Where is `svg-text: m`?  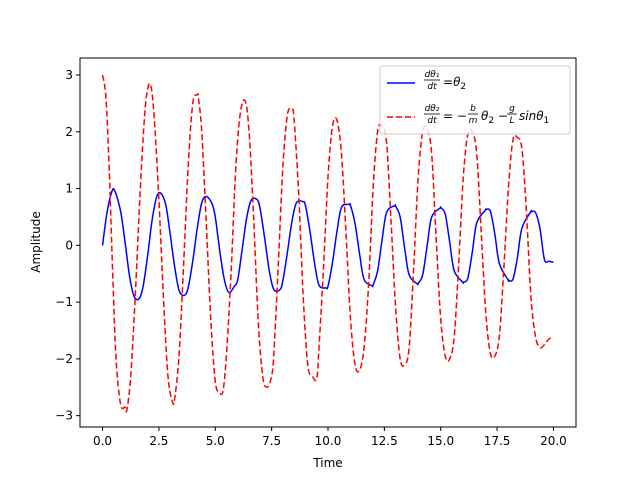
svg-text: m is located at coordinates (473, 121).